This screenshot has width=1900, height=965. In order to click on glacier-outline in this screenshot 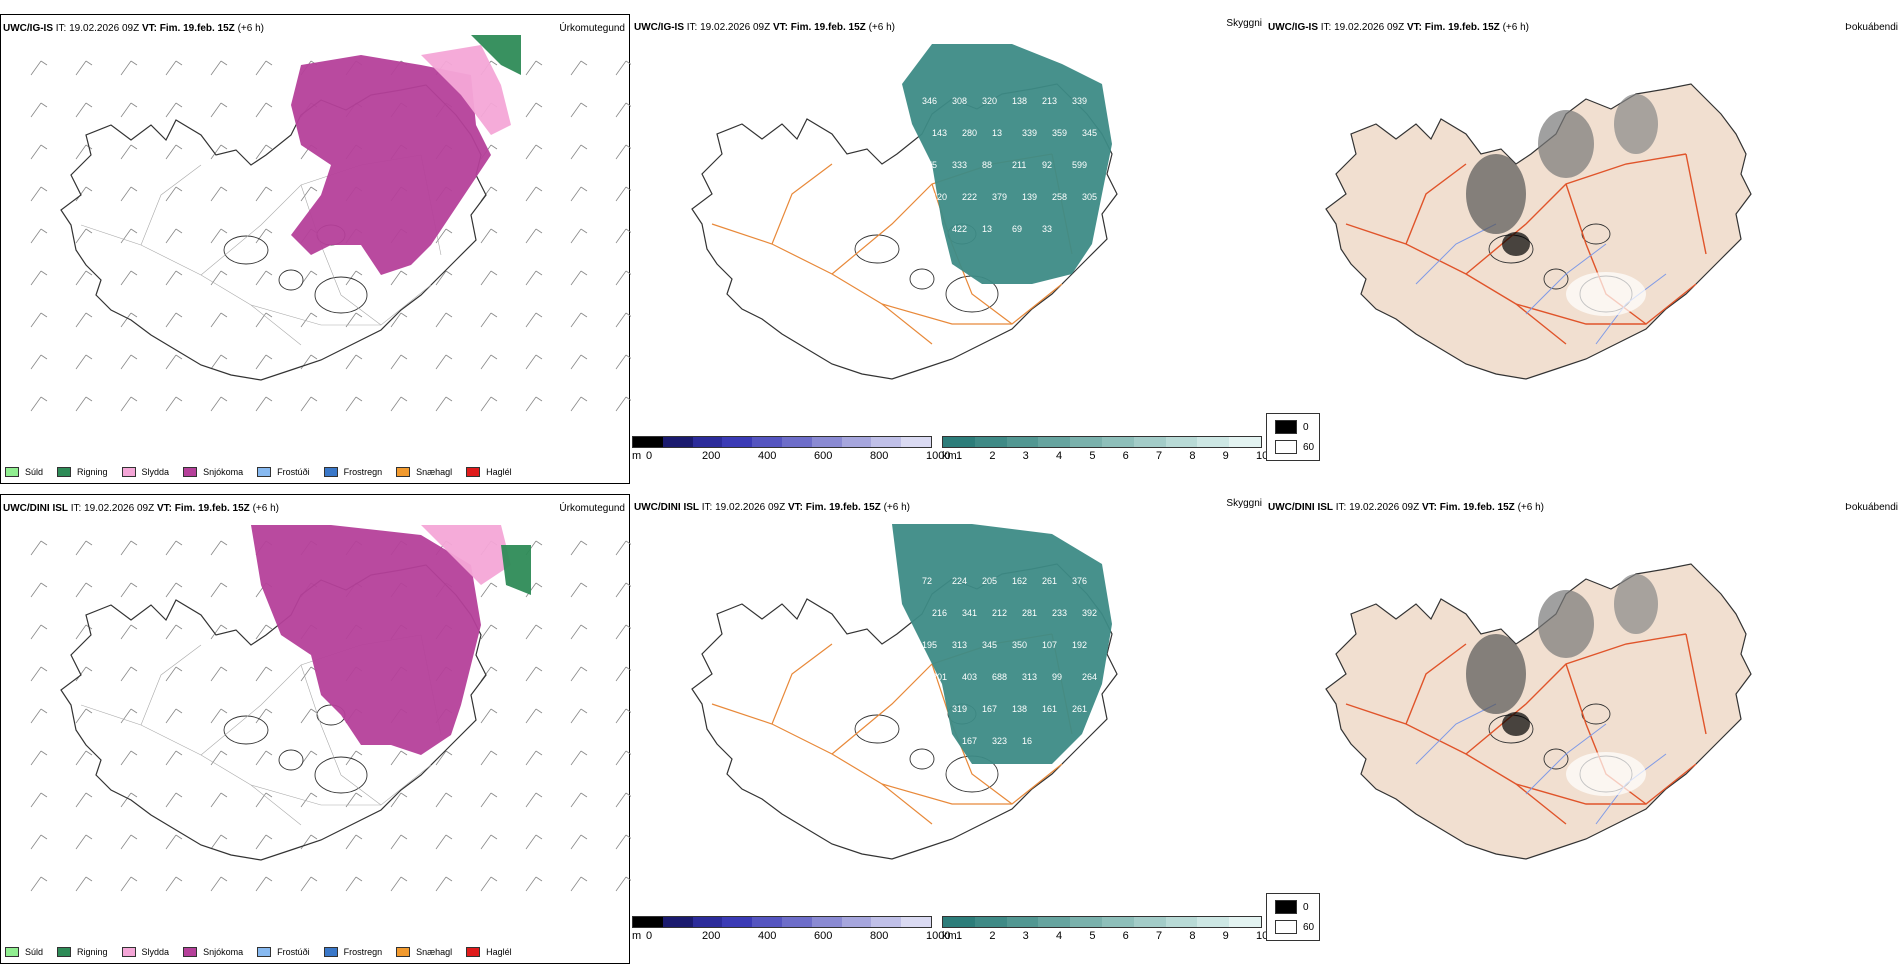, I will do `click(1556, 759)`.